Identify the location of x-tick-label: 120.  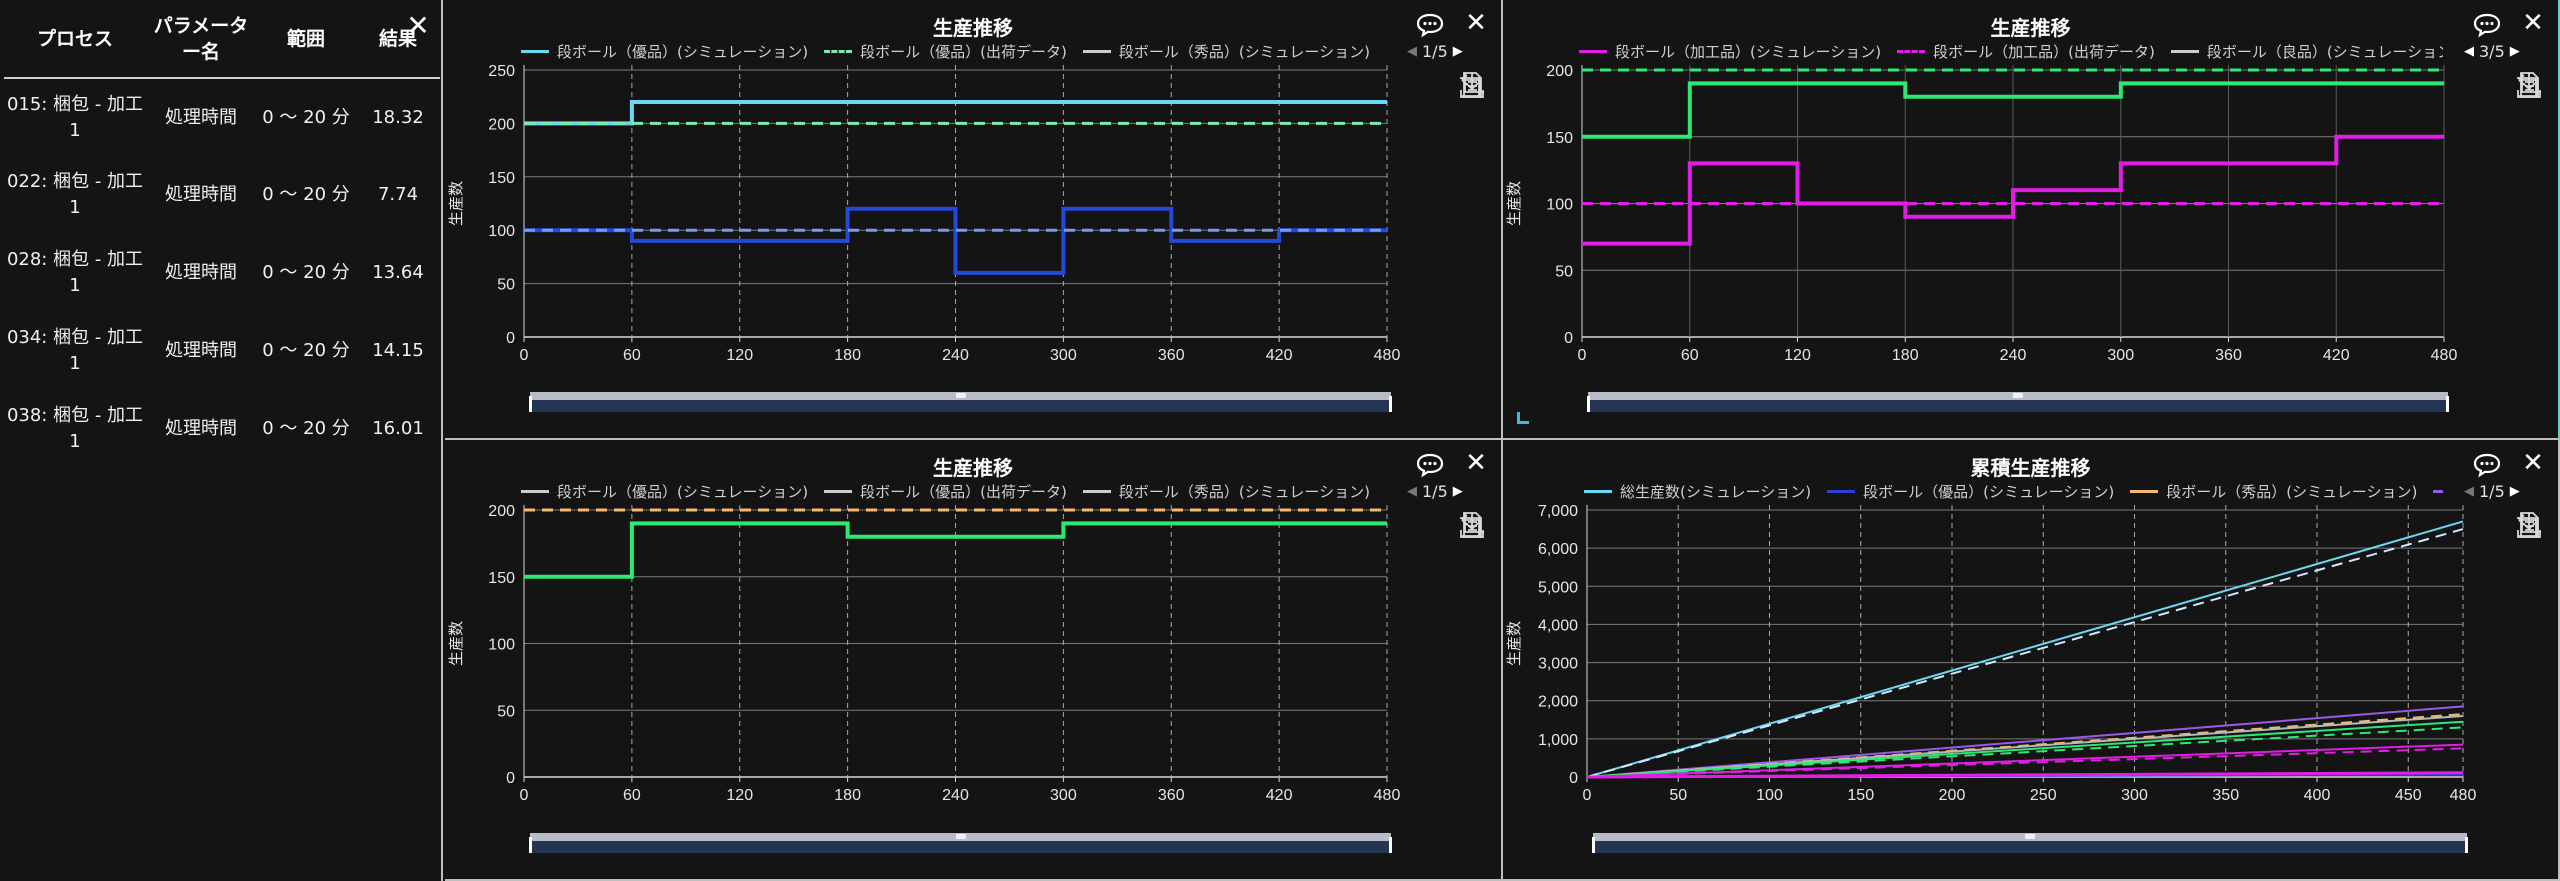
(1797, 355).